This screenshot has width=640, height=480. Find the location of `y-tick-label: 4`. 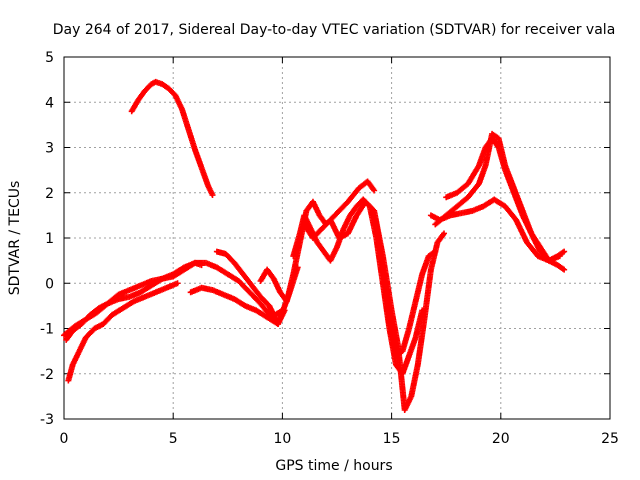

y-tick-label: 4 is located at coordinates (49, 103).